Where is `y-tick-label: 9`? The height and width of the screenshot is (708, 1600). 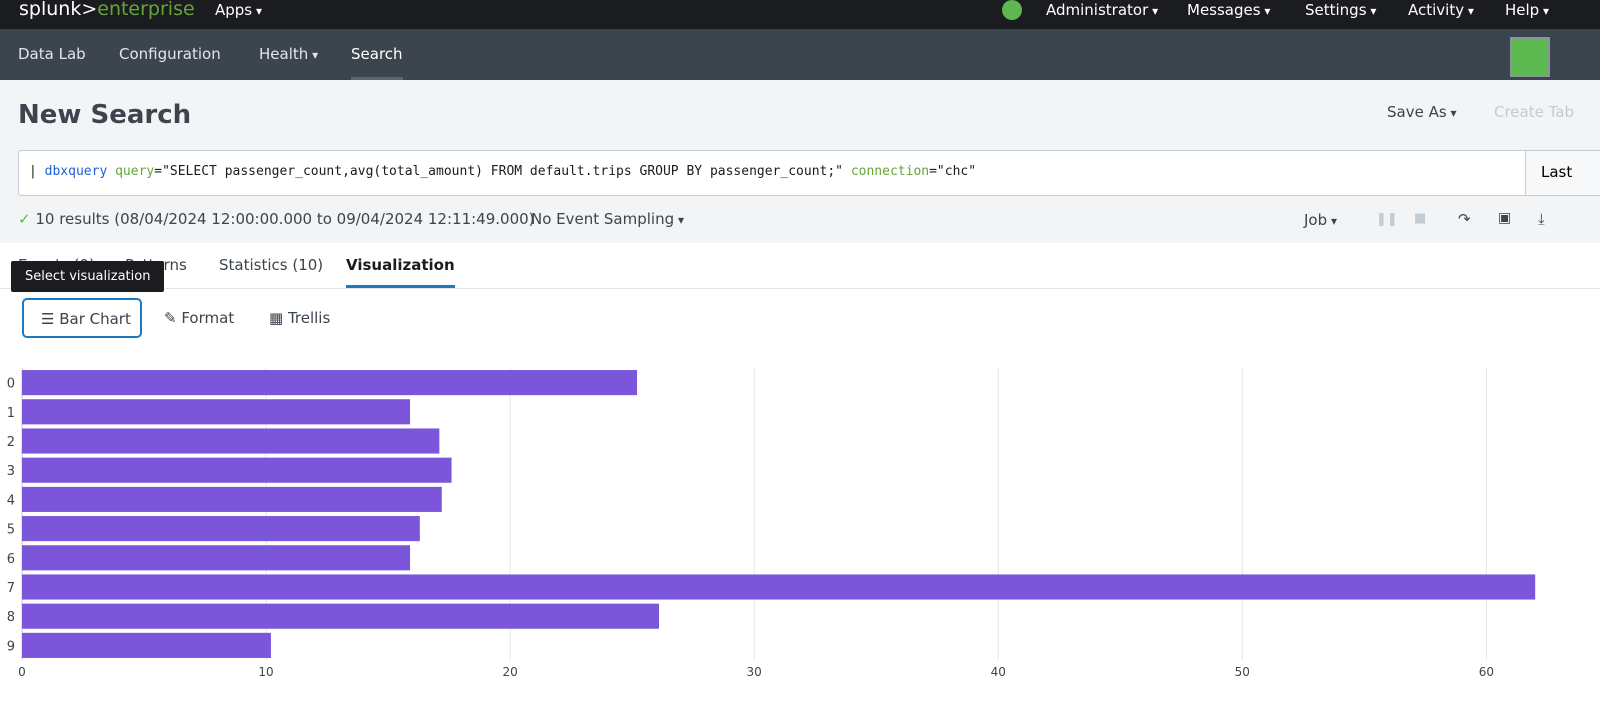 y-tick-label: 9 is located at coordinates (11, 646).